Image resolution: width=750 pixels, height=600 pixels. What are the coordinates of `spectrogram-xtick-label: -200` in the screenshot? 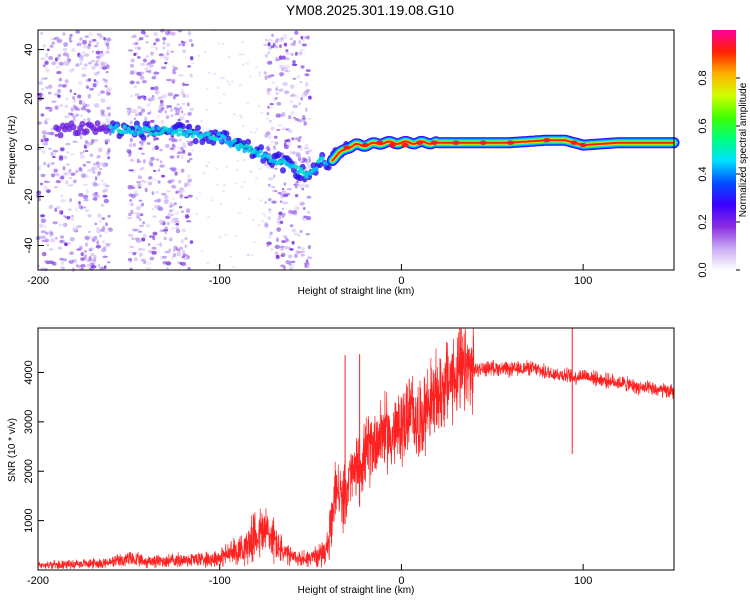 It's located at (38, 281).